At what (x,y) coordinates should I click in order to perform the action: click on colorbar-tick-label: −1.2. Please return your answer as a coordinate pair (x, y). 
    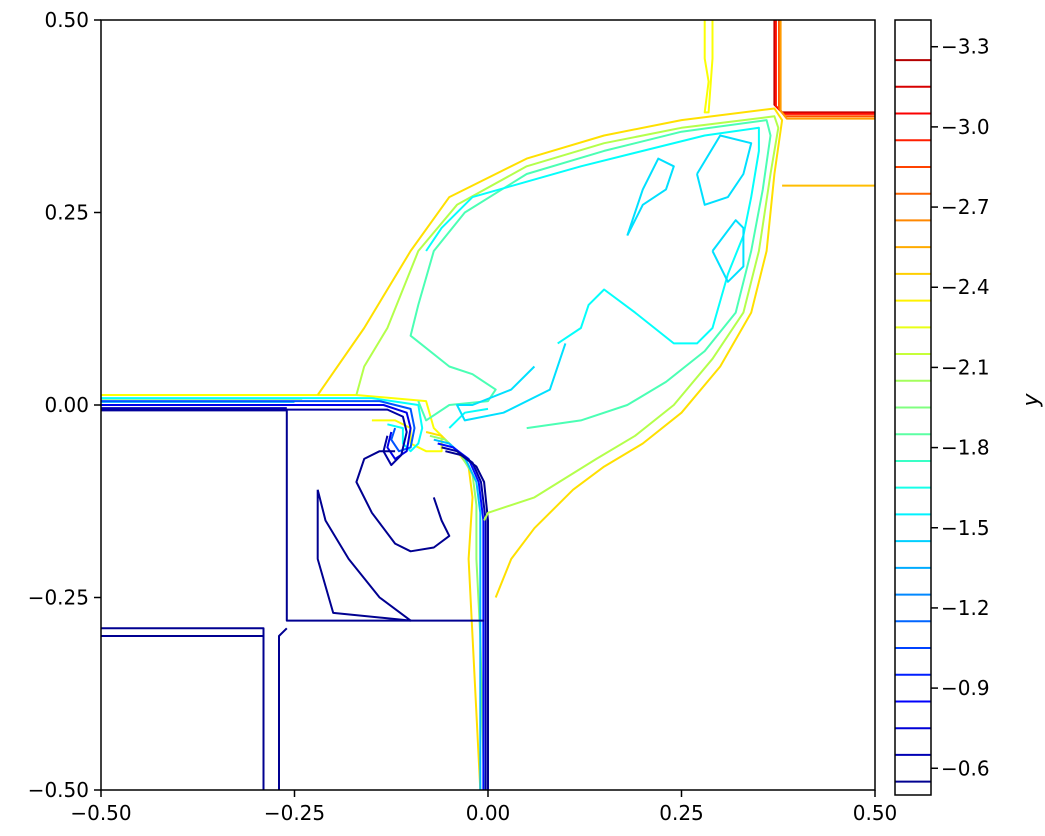
    Looking at the image, I should click on (965, 608).